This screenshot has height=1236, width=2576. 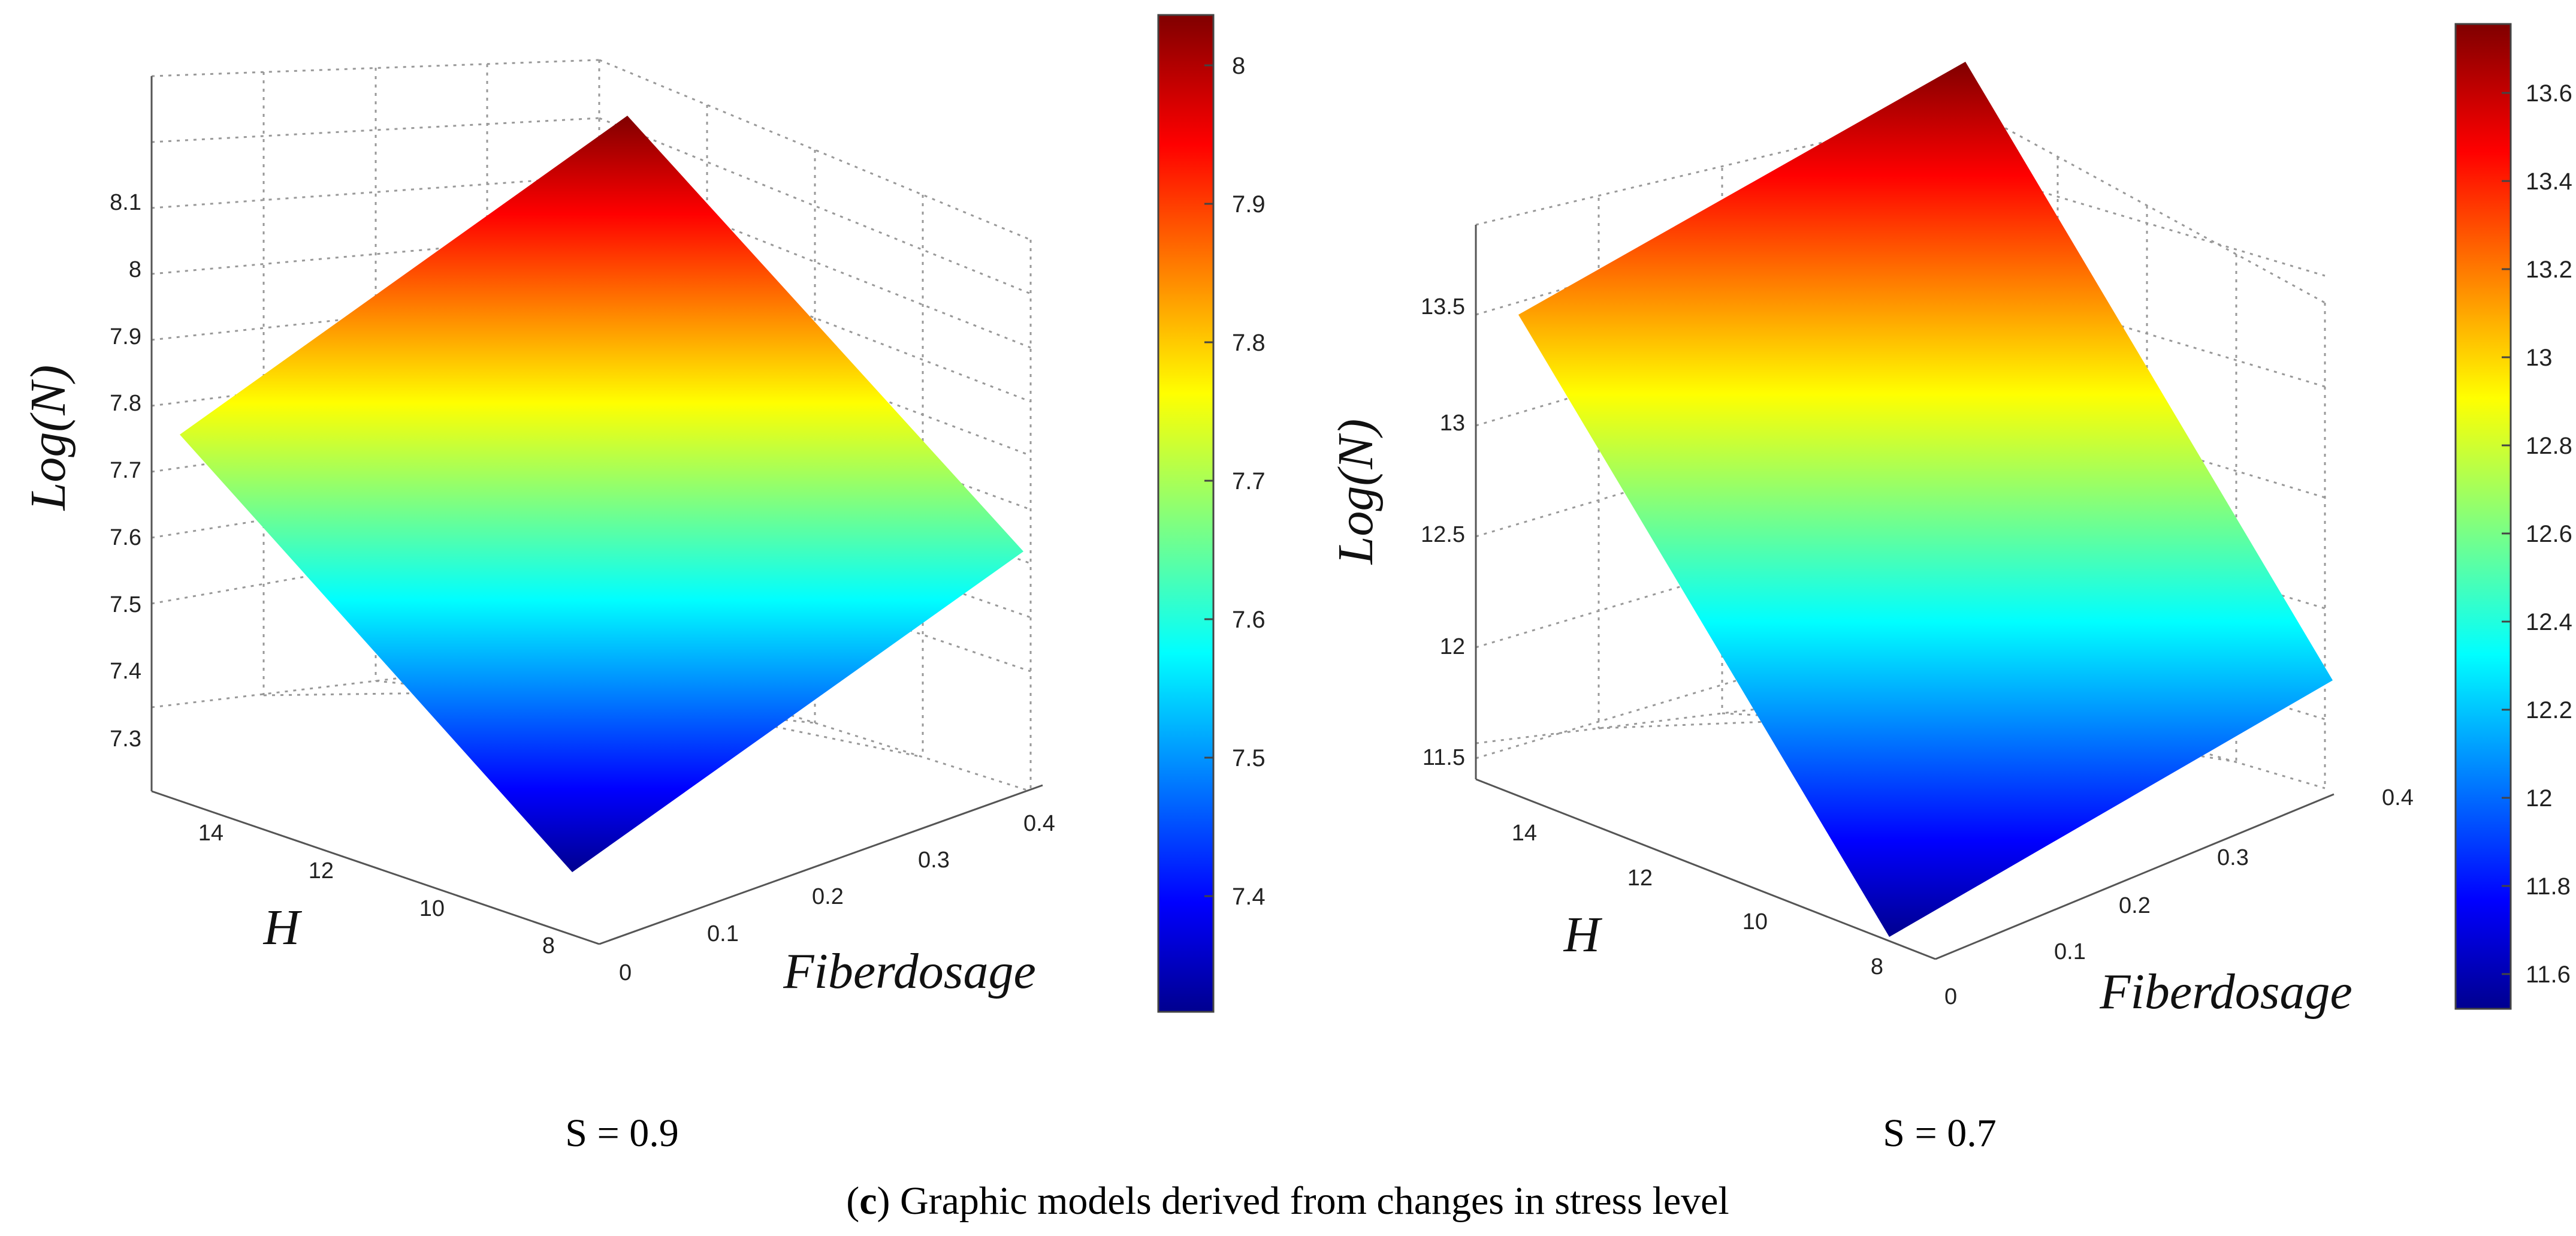 What do you see at coordinates (1443, 306) in the screenshot?
I see `z-tick: 13.5` at bounding box center [1443, 306].